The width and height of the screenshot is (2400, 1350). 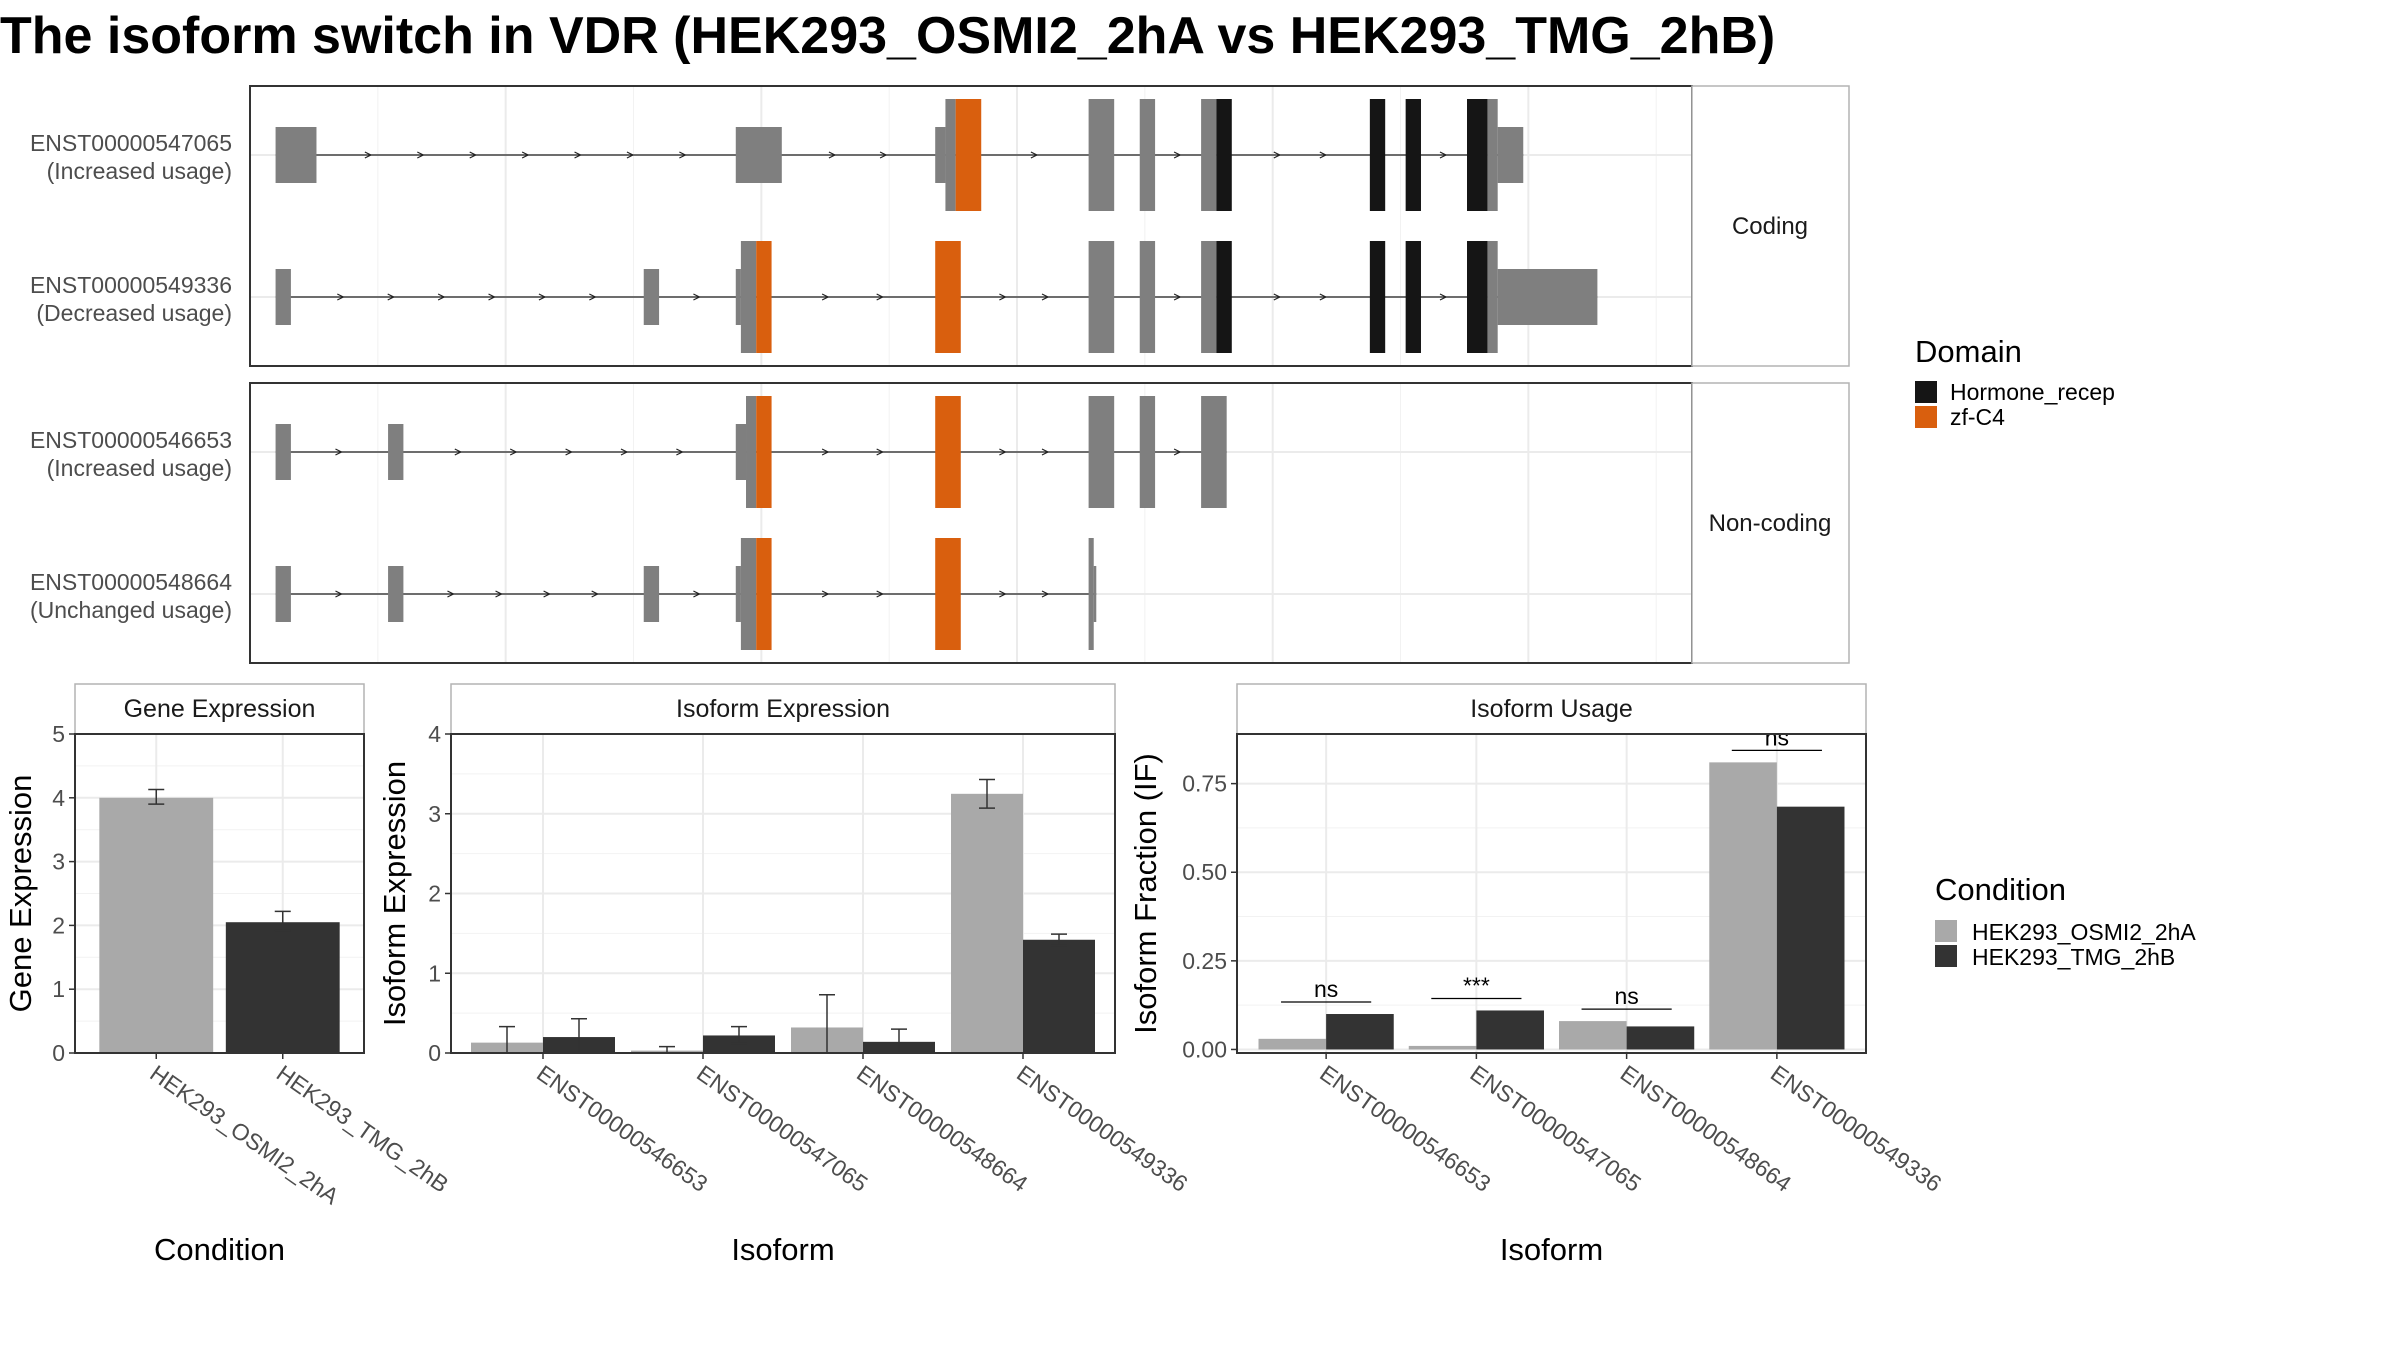 I want to click on significance-label: ***, so click(x=1476, y=985).